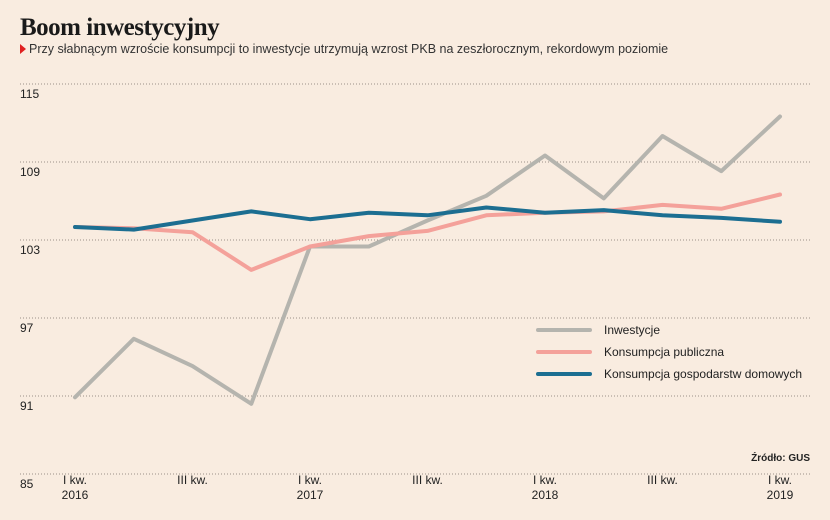 The image size is (830, 520). What do you see at coordinates (310, 495) in the screenshot?
I see `x-tick-year-label: 2017` at bounding box center [310, 495].